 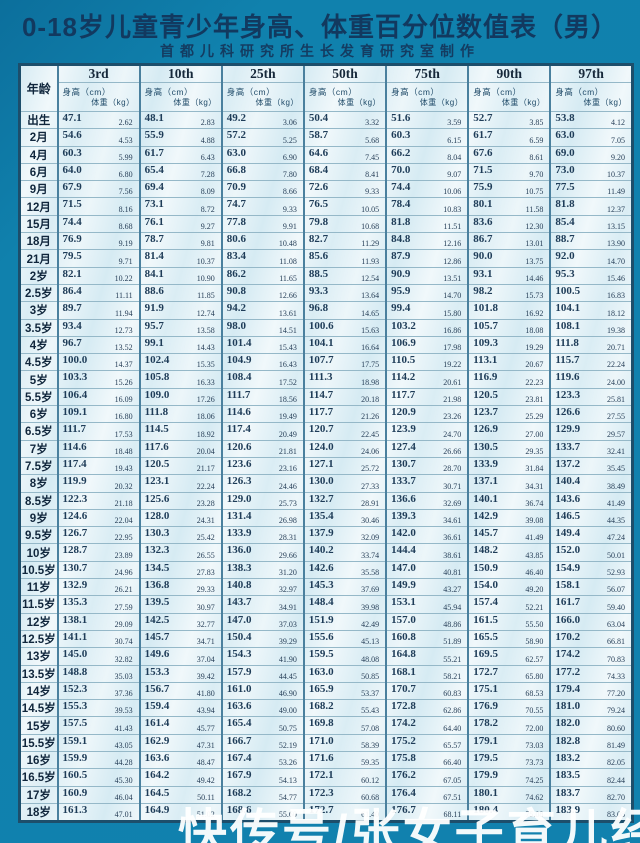 What do you see at coordinates (616, 538) in the screenshot?
I see `weight-value: 47.24` at bounding box center [616, 538].